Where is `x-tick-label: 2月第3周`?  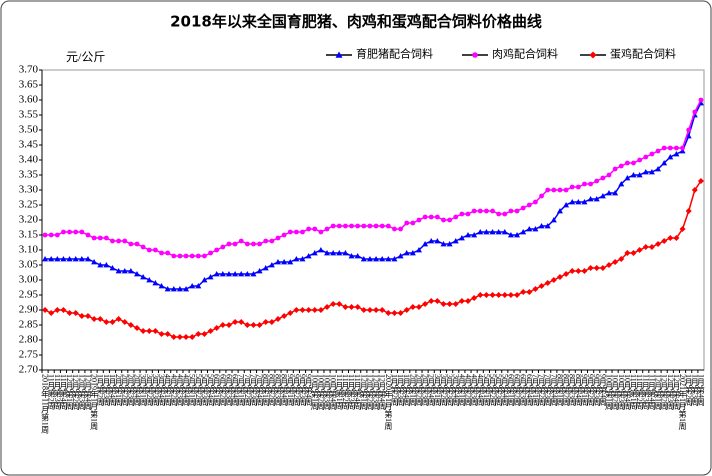 x-tick-label: 2月第3周 is located at coordinates (425, 390).